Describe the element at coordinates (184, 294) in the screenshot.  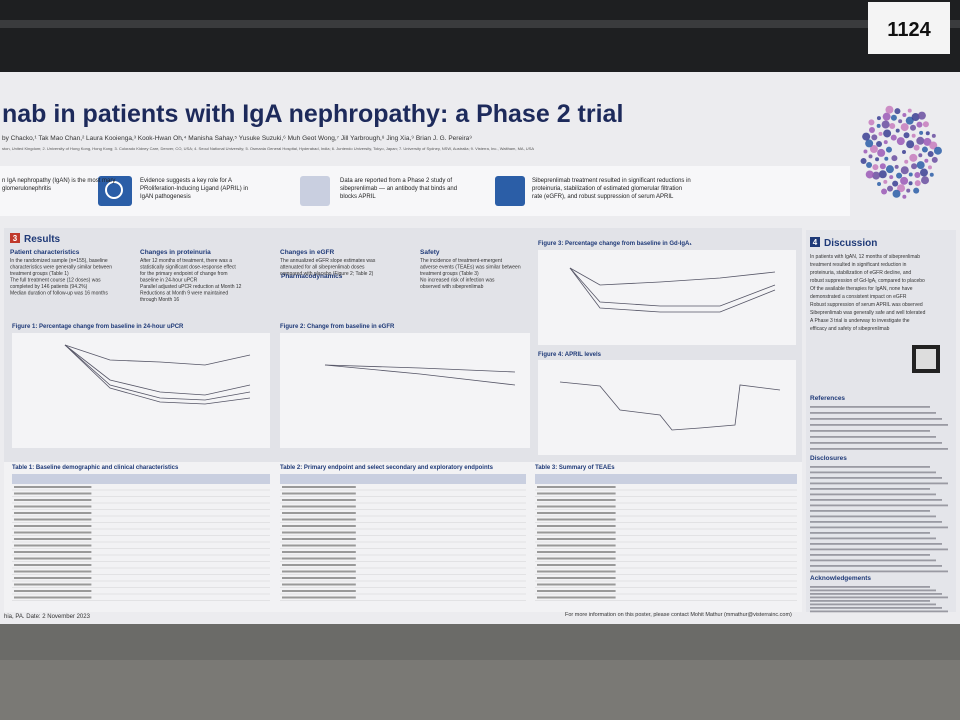
I see `column-text: Reductions at Month 9 were maintained` at that location.